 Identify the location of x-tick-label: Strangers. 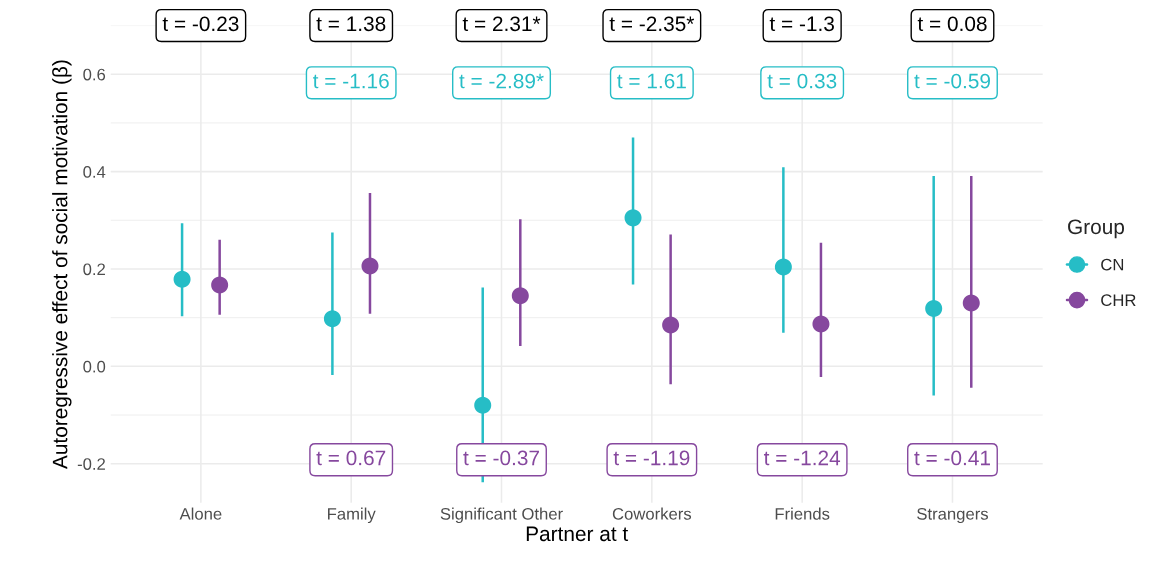
(953, 515).